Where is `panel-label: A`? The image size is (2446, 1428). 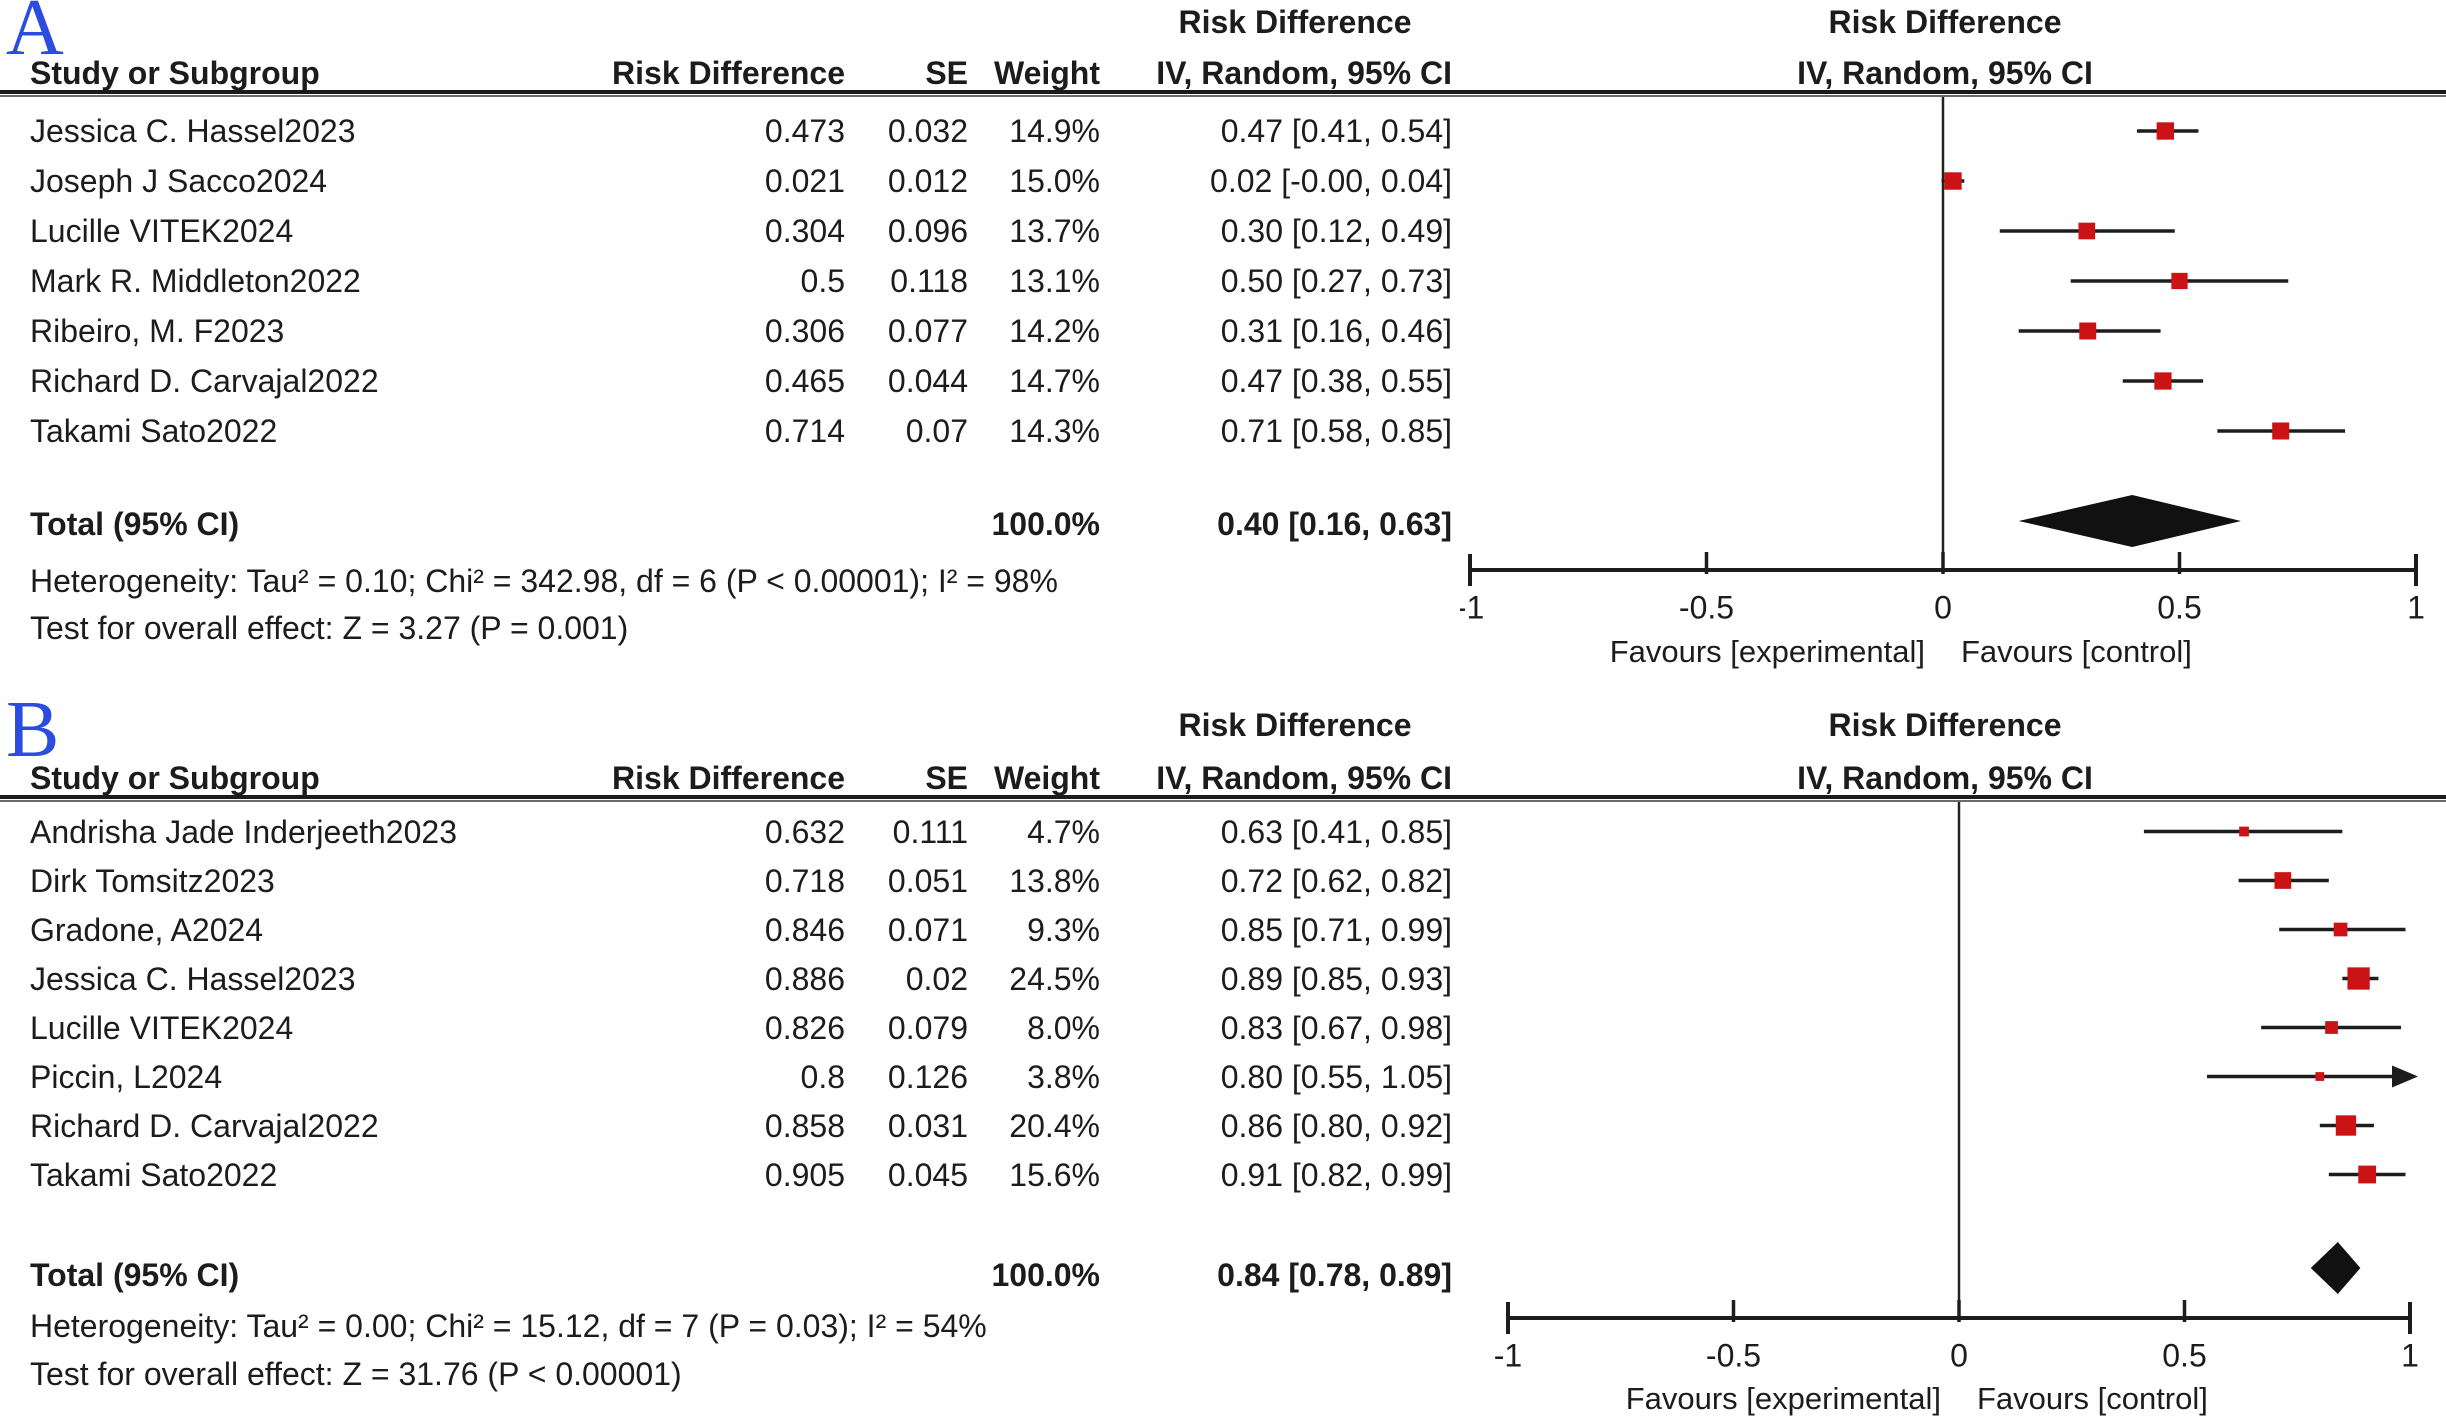 panel-label: A is located at coordinates (35, 36).